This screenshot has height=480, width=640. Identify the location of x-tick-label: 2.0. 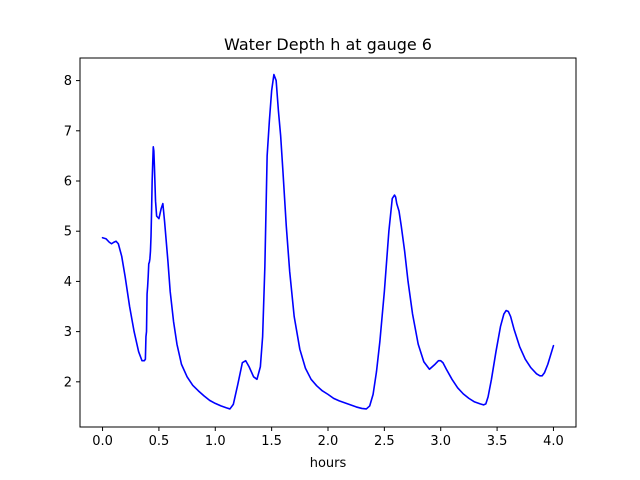
(328, 441).